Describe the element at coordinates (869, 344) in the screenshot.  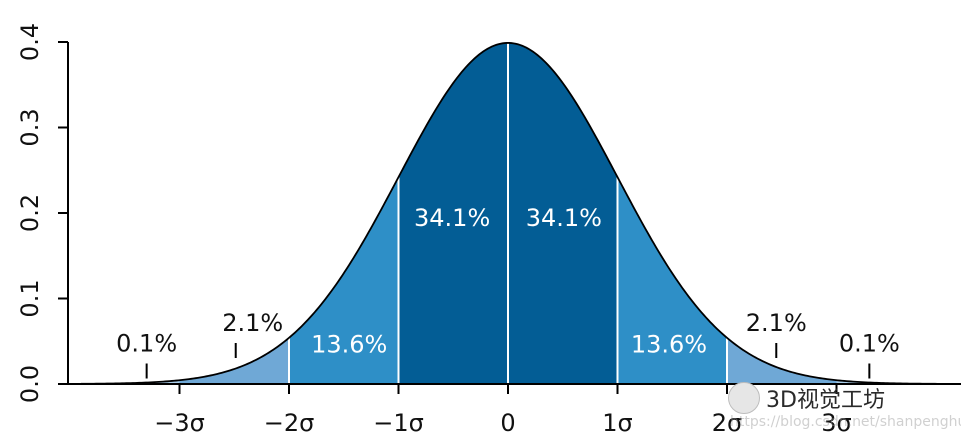
I see `region-label-7: 0.1%` at that location.